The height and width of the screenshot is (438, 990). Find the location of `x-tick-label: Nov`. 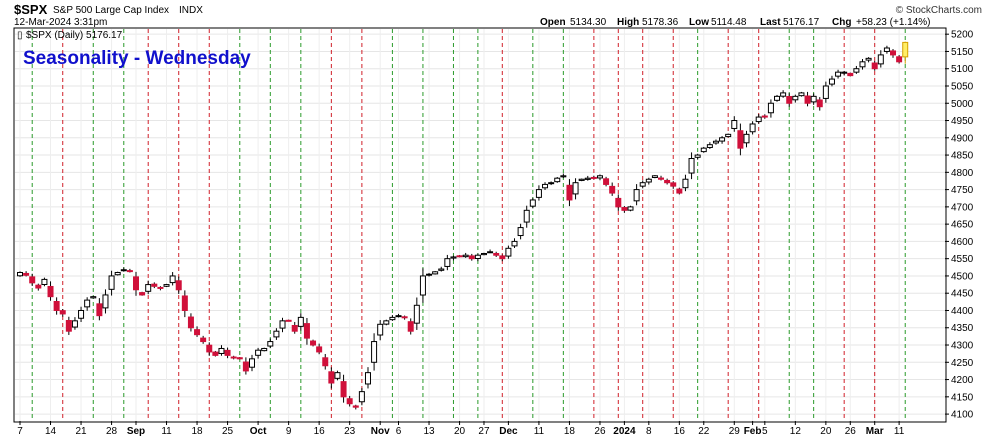

x-tick-label: Nov is located at coordinates (380, 431).